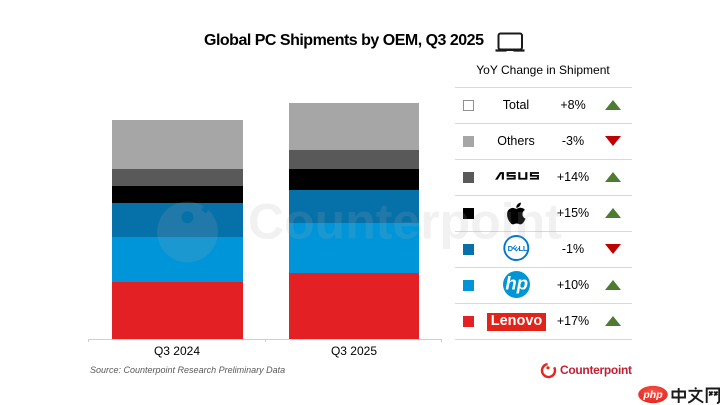 This screenshot has width=720, height=405. Describe the element at coordinates (523, 248) in the screenshot. I see `svg-text: LL` at that location.